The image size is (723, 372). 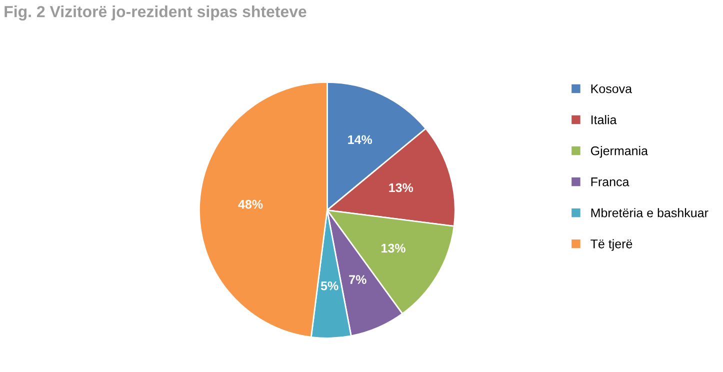 What do you see at coordinates (611, 245) in the screenshot?
I see `legend-label: Të tjerë` at bounding box center [611, 245].